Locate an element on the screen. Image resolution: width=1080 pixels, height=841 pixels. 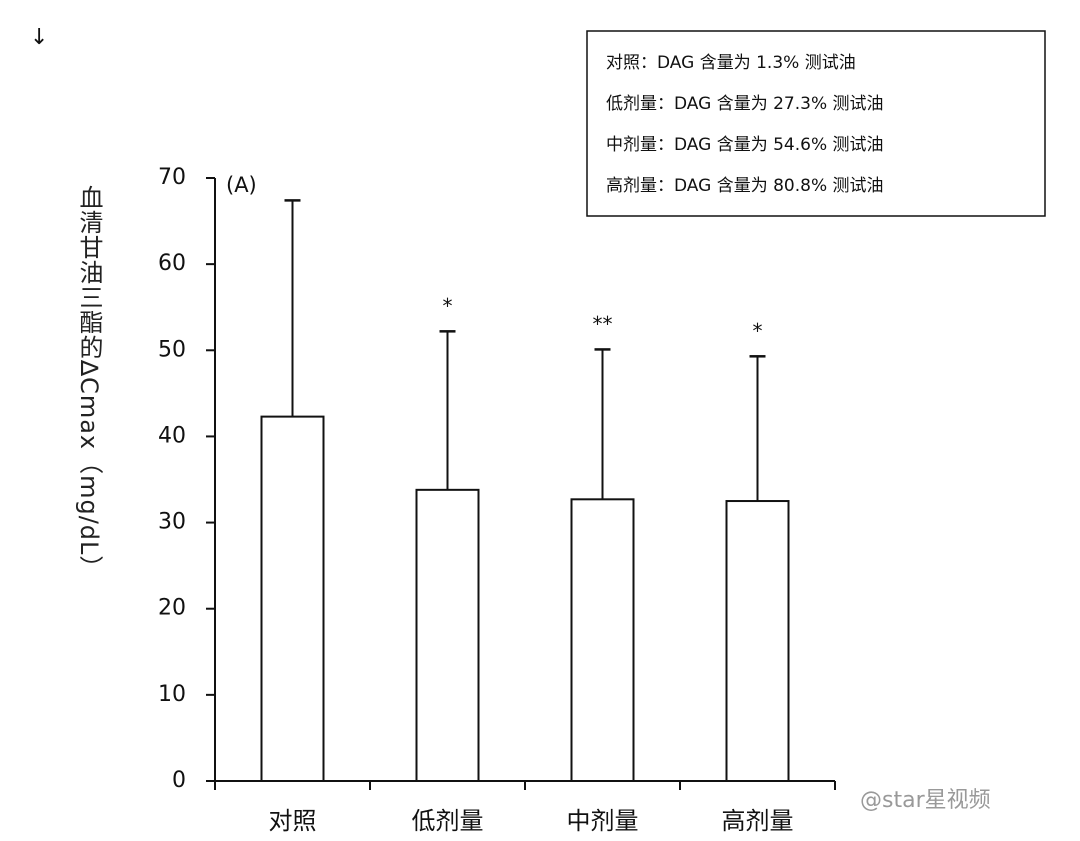
y-tick-label: 60 is located at coordinates (172, 263).